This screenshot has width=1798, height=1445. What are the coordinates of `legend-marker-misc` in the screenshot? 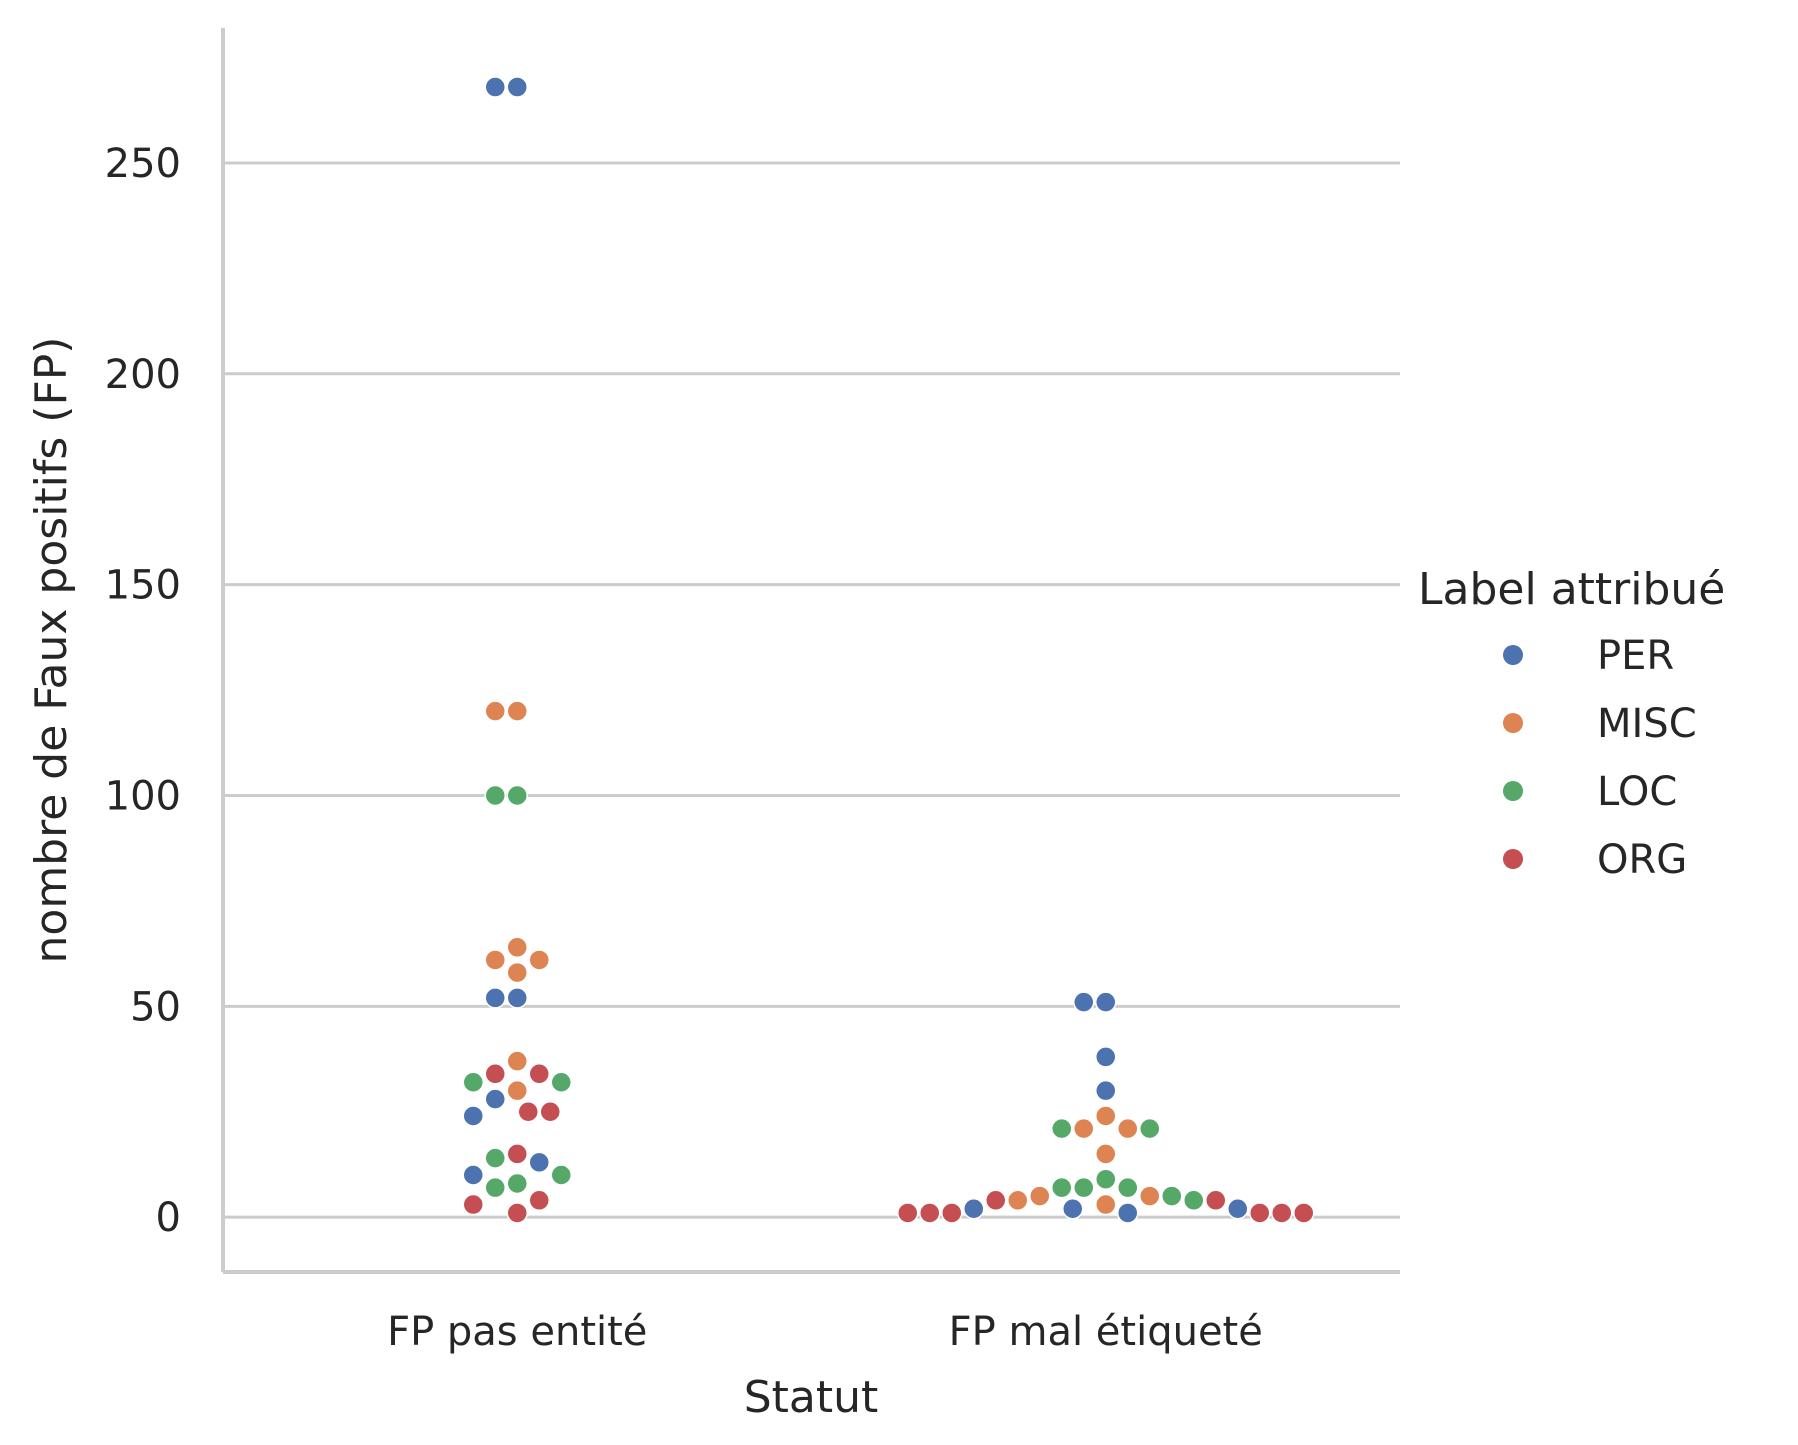 It's located at (1513, 723).